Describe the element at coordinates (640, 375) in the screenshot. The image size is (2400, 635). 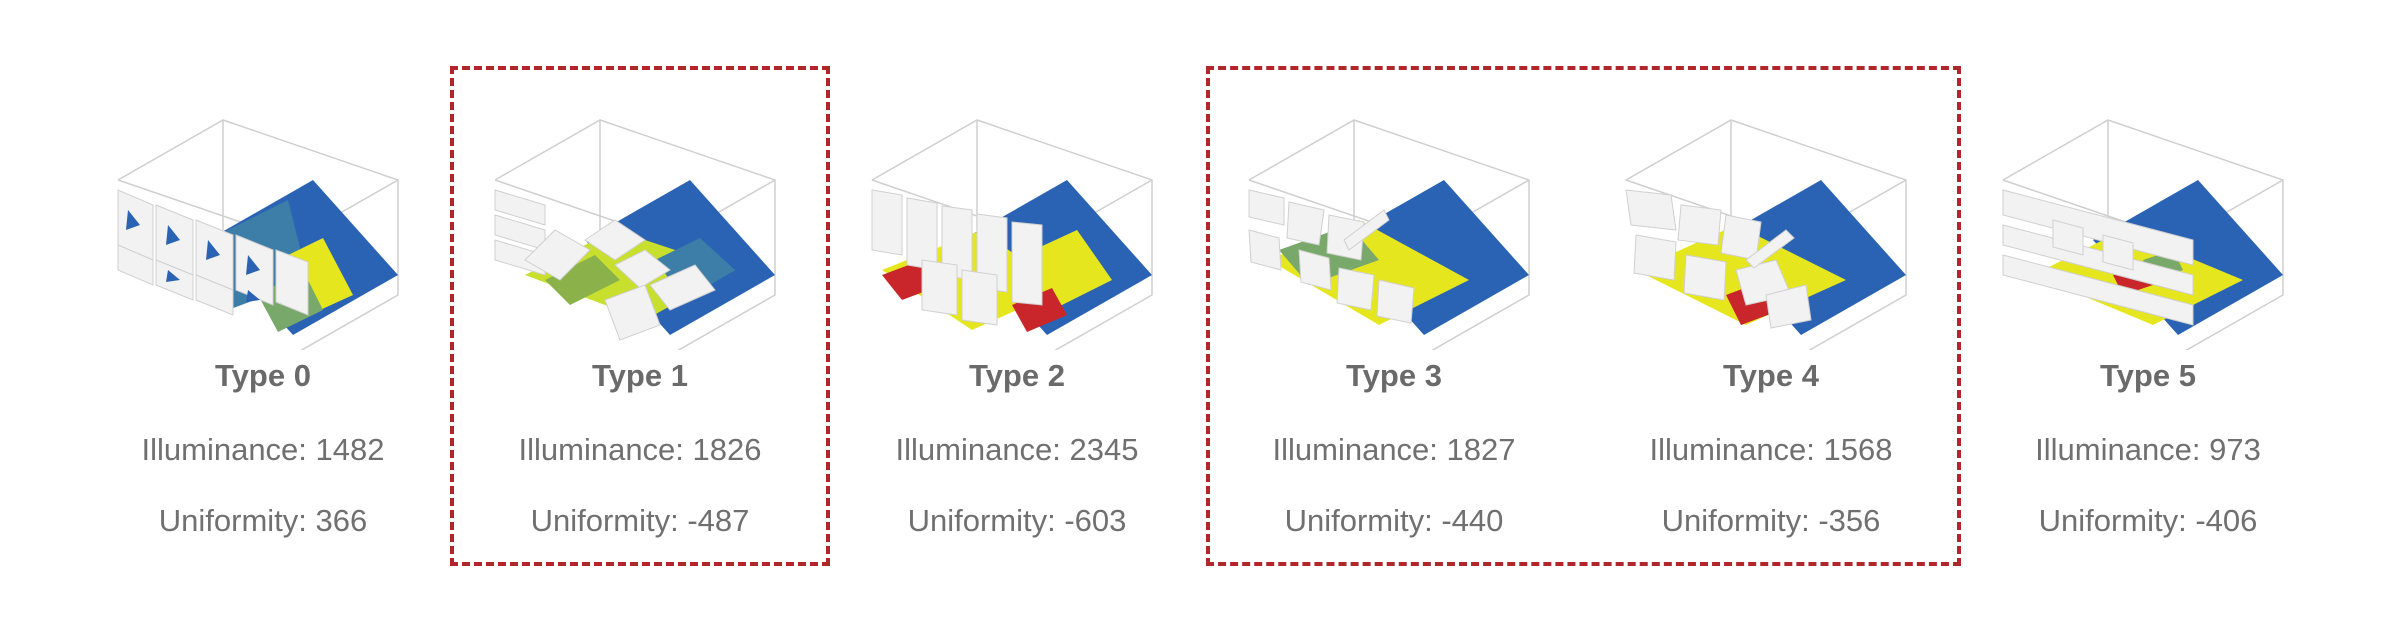
I see `type-1-title: Type 1` at that location.